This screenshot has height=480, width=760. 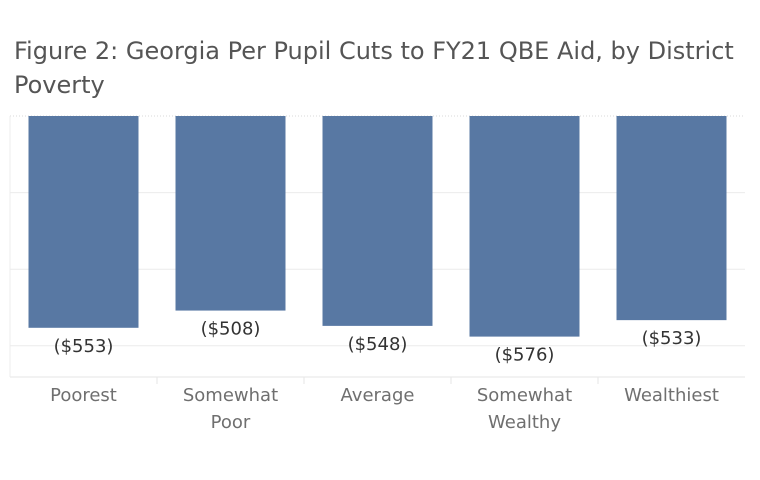 I want to click on x-tick-label: Wealthy, so click(x=524, y=422).